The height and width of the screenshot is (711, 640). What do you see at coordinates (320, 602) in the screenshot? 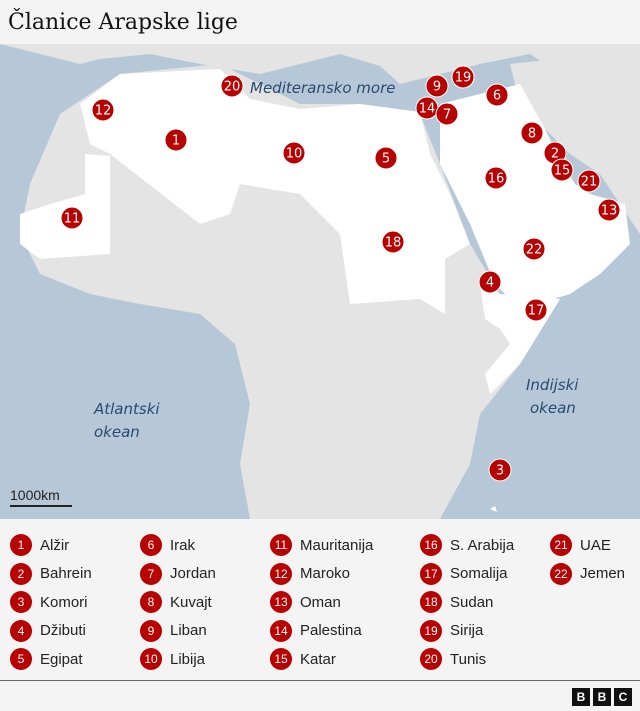
I see `legend-country-name: Oman` at bounding box center [320, 602].